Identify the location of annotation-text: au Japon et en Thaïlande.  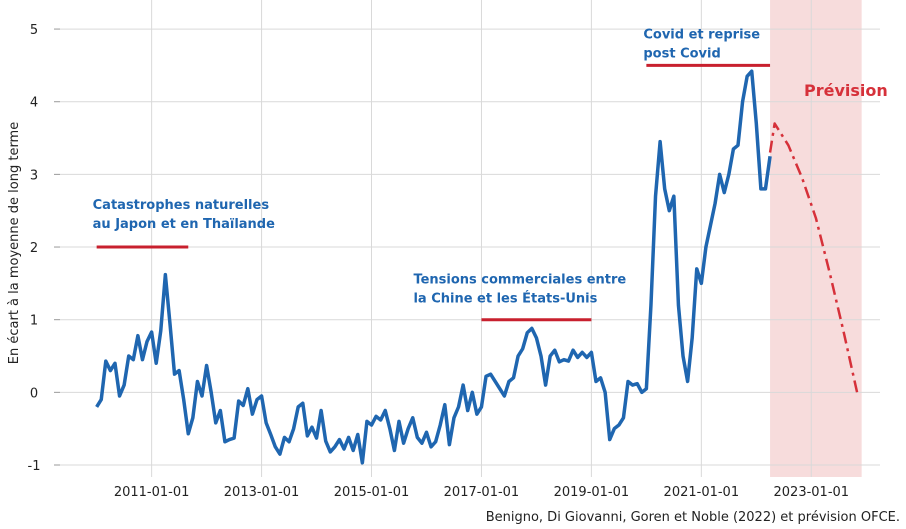
(184, 224).